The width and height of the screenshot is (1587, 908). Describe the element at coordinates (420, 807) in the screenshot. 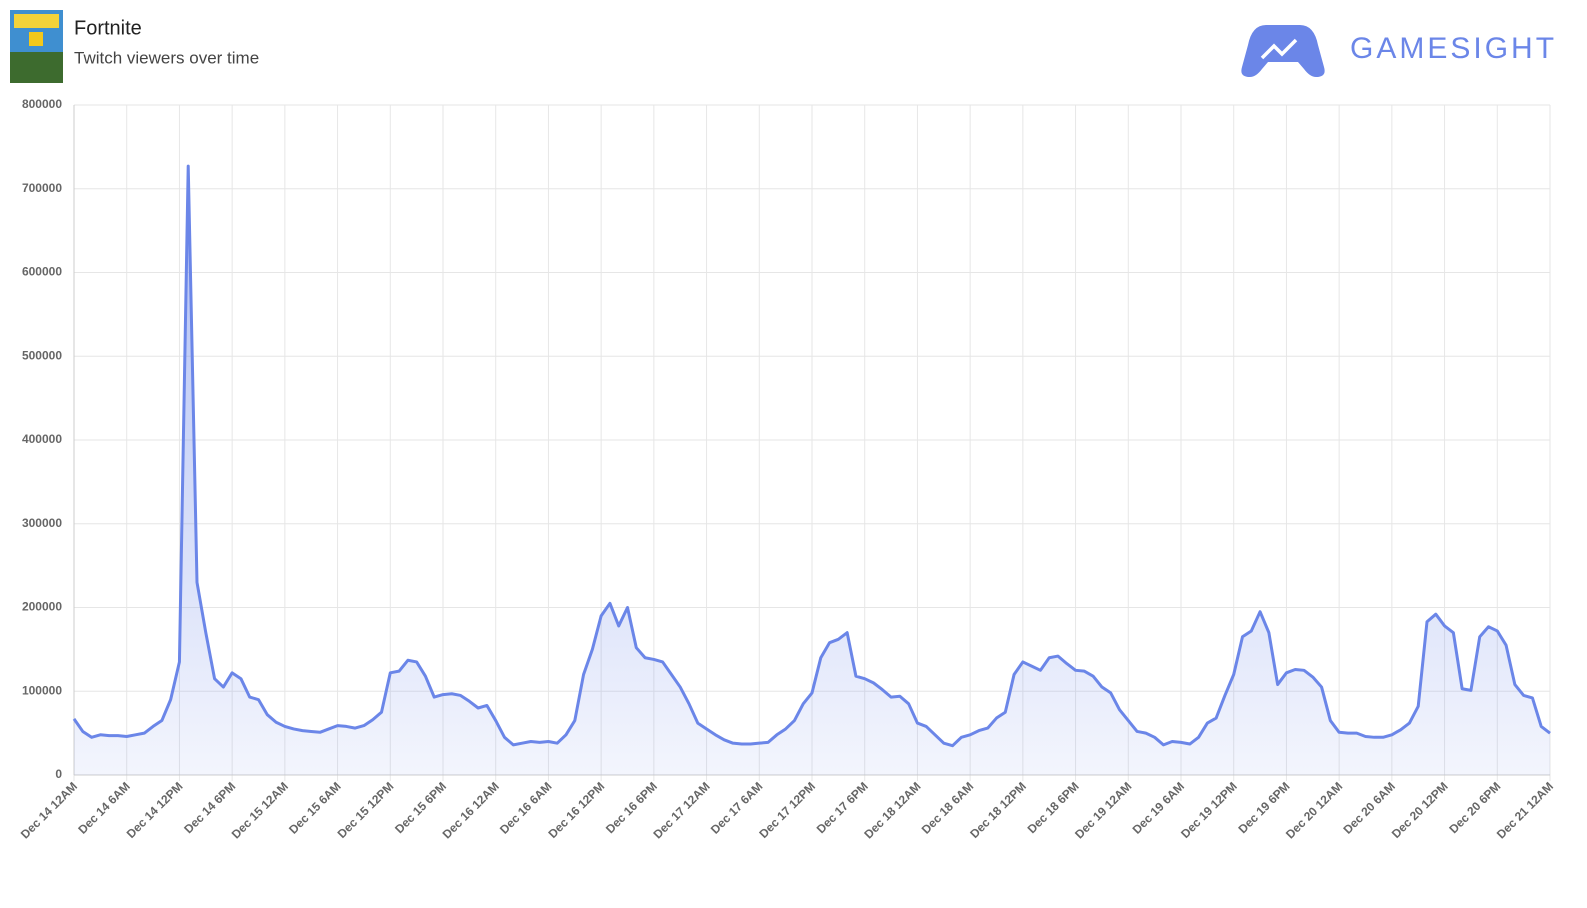

I see `x-tick-label: Dec 15 6PM` at that location.